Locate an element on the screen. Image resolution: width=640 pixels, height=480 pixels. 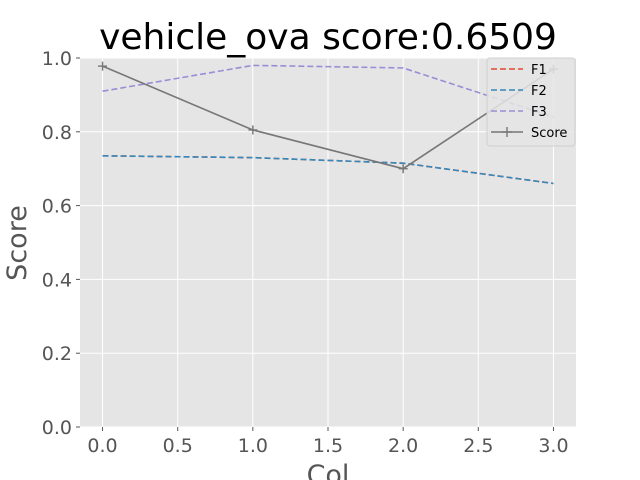
series-line-f3 is located at coordinates (328, 91).